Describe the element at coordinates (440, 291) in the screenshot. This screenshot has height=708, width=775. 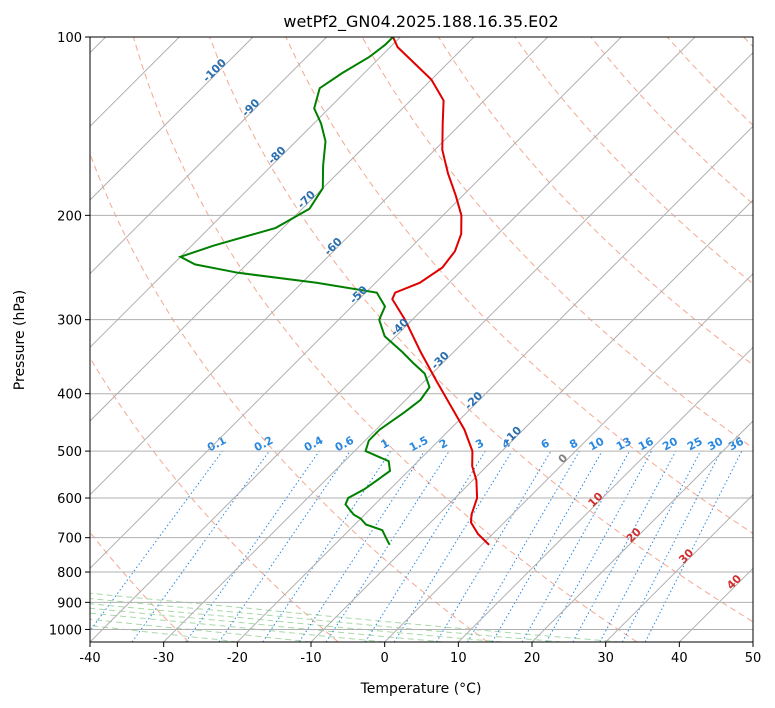
I see `temperature-profile` at that location.